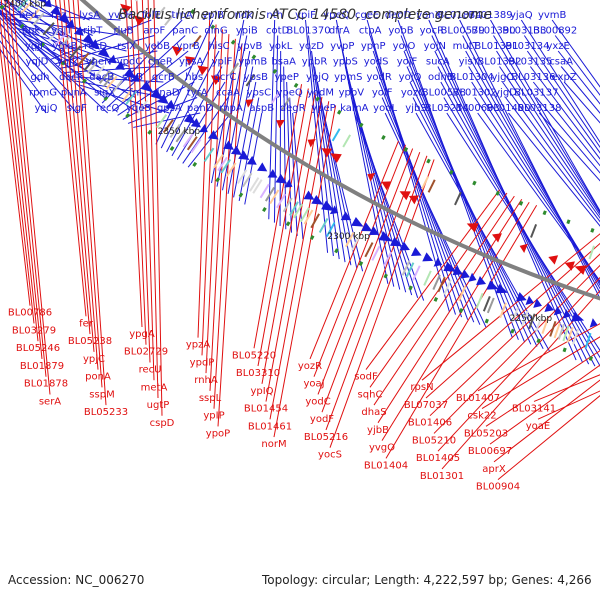  I want to click on forward-gene-label: aroF, so click(154, 31).